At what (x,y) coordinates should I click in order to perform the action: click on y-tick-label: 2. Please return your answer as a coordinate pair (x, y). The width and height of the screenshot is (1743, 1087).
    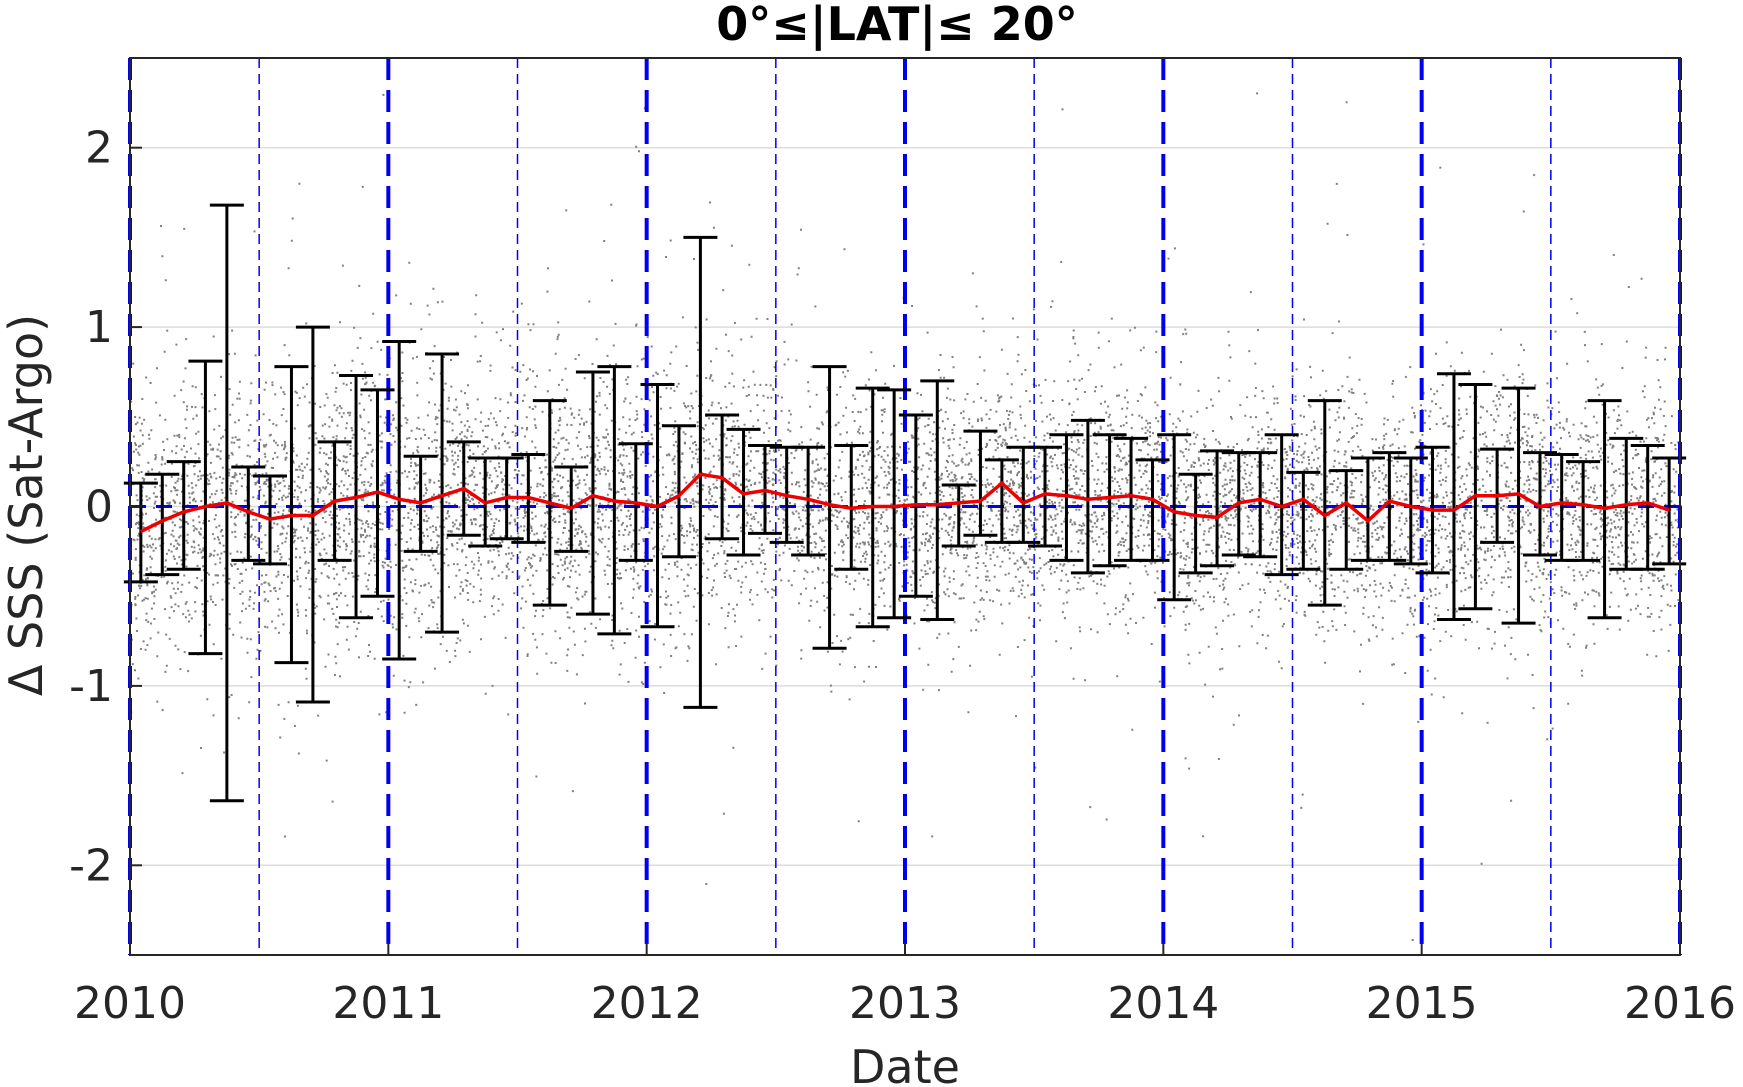
    Looking at the image, I should click on (99, 148).